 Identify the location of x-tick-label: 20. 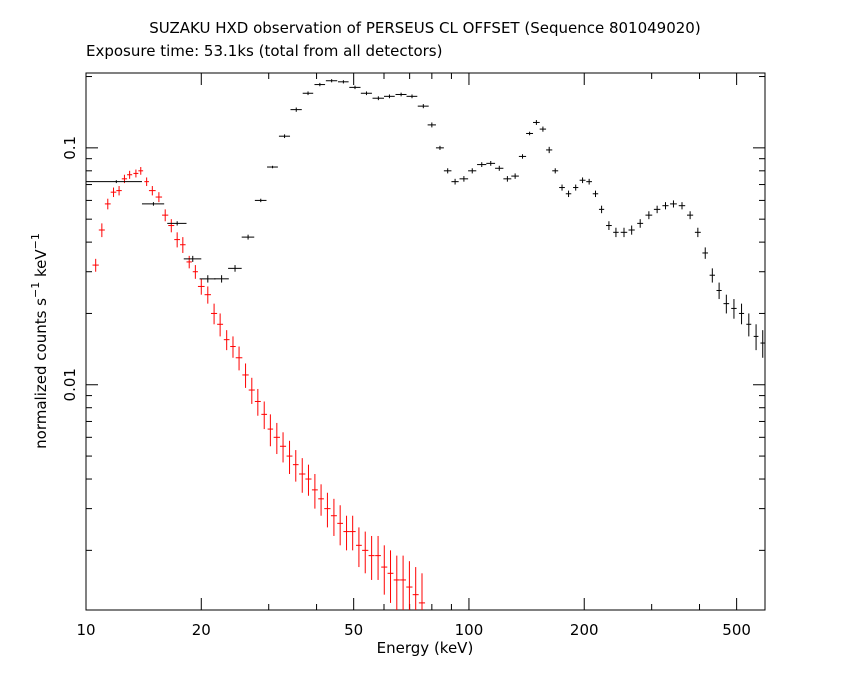
(201, 630).